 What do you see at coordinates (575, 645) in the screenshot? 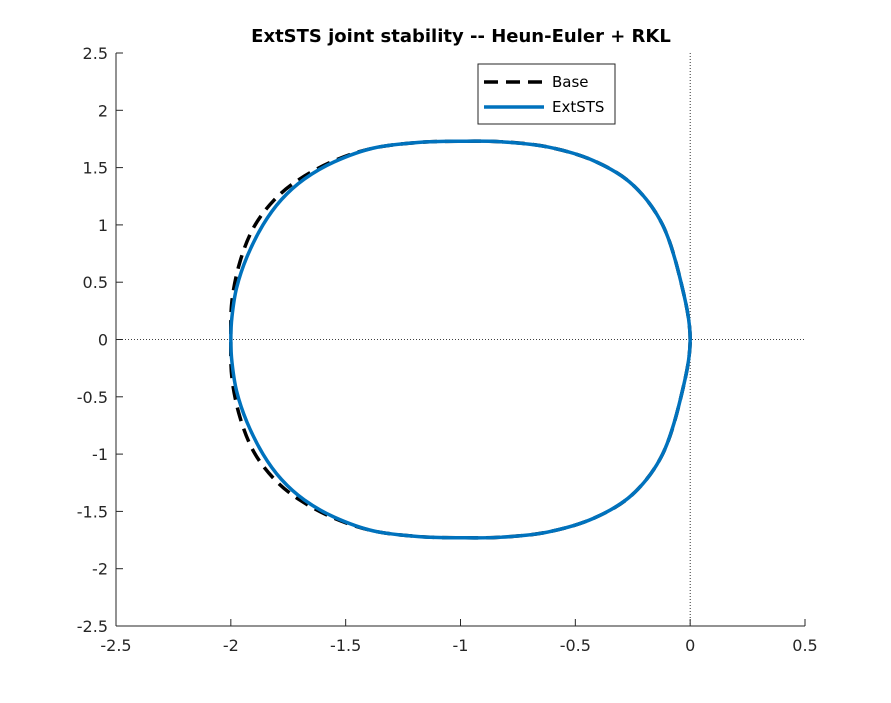
I see `x-tick-label: -0.5` at bounding box center [575, 645].